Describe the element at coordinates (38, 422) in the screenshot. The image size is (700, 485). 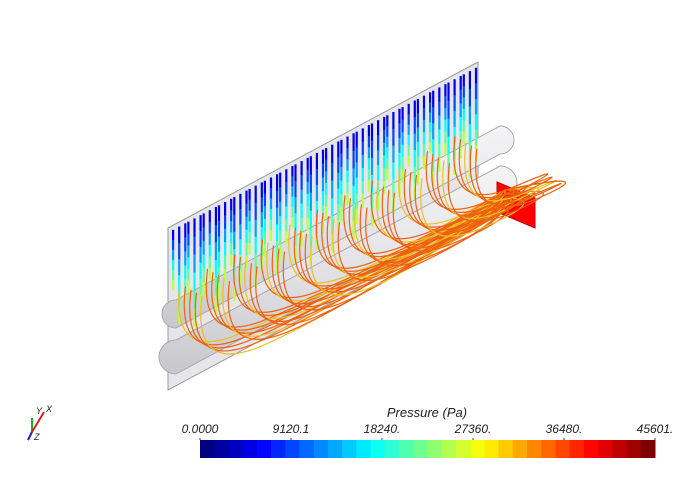
I see `x-axis-arrow` at that location.